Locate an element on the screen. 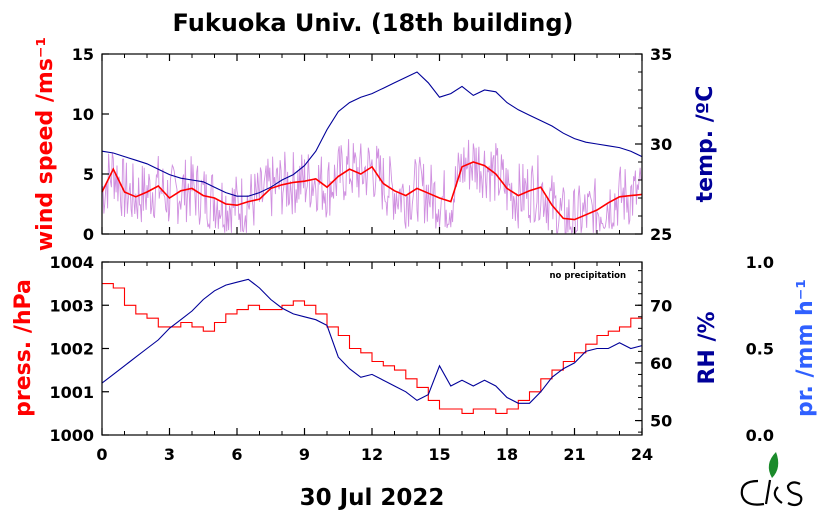  y-right-tick-label: 50 is located at coordinates (661, 421).